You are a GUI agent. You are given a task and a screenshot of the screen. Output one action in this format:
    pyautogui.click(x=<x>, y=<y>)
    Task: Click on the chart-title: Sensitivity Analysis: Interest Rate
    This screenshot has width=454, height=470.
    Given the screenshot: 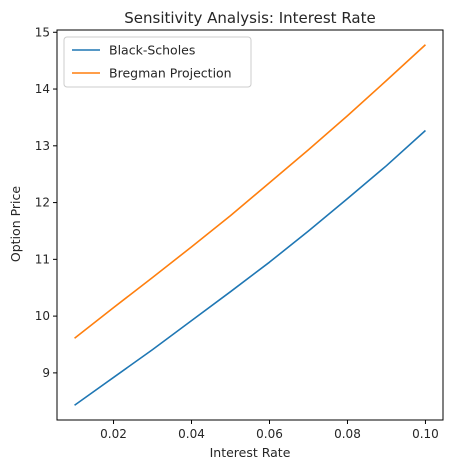 What is the action you would take?
    pyautogui.click(x=249, y=18)
    